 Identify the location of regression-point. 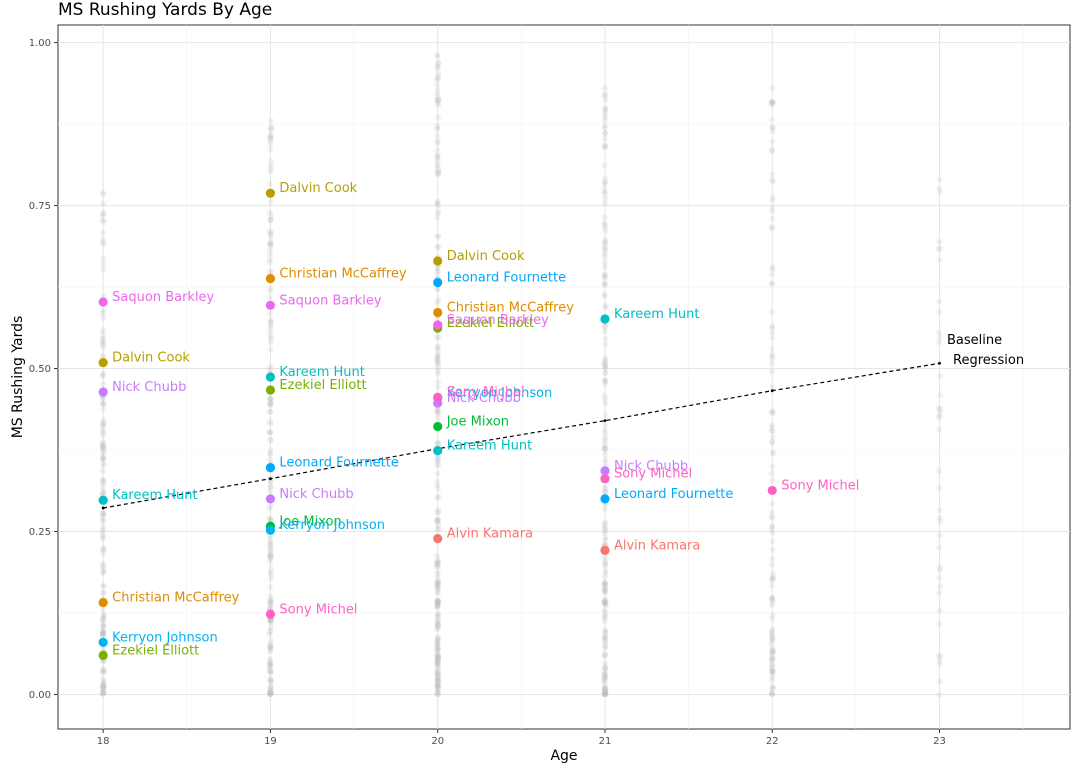
(605, 421).